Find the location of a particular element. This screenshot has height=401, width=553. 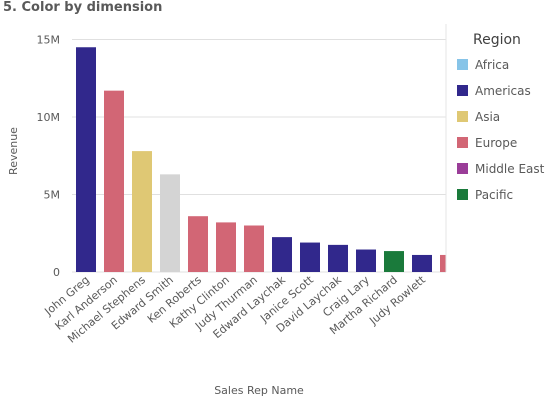

y-tick-label: 10M is located at coordinates (49, 117).